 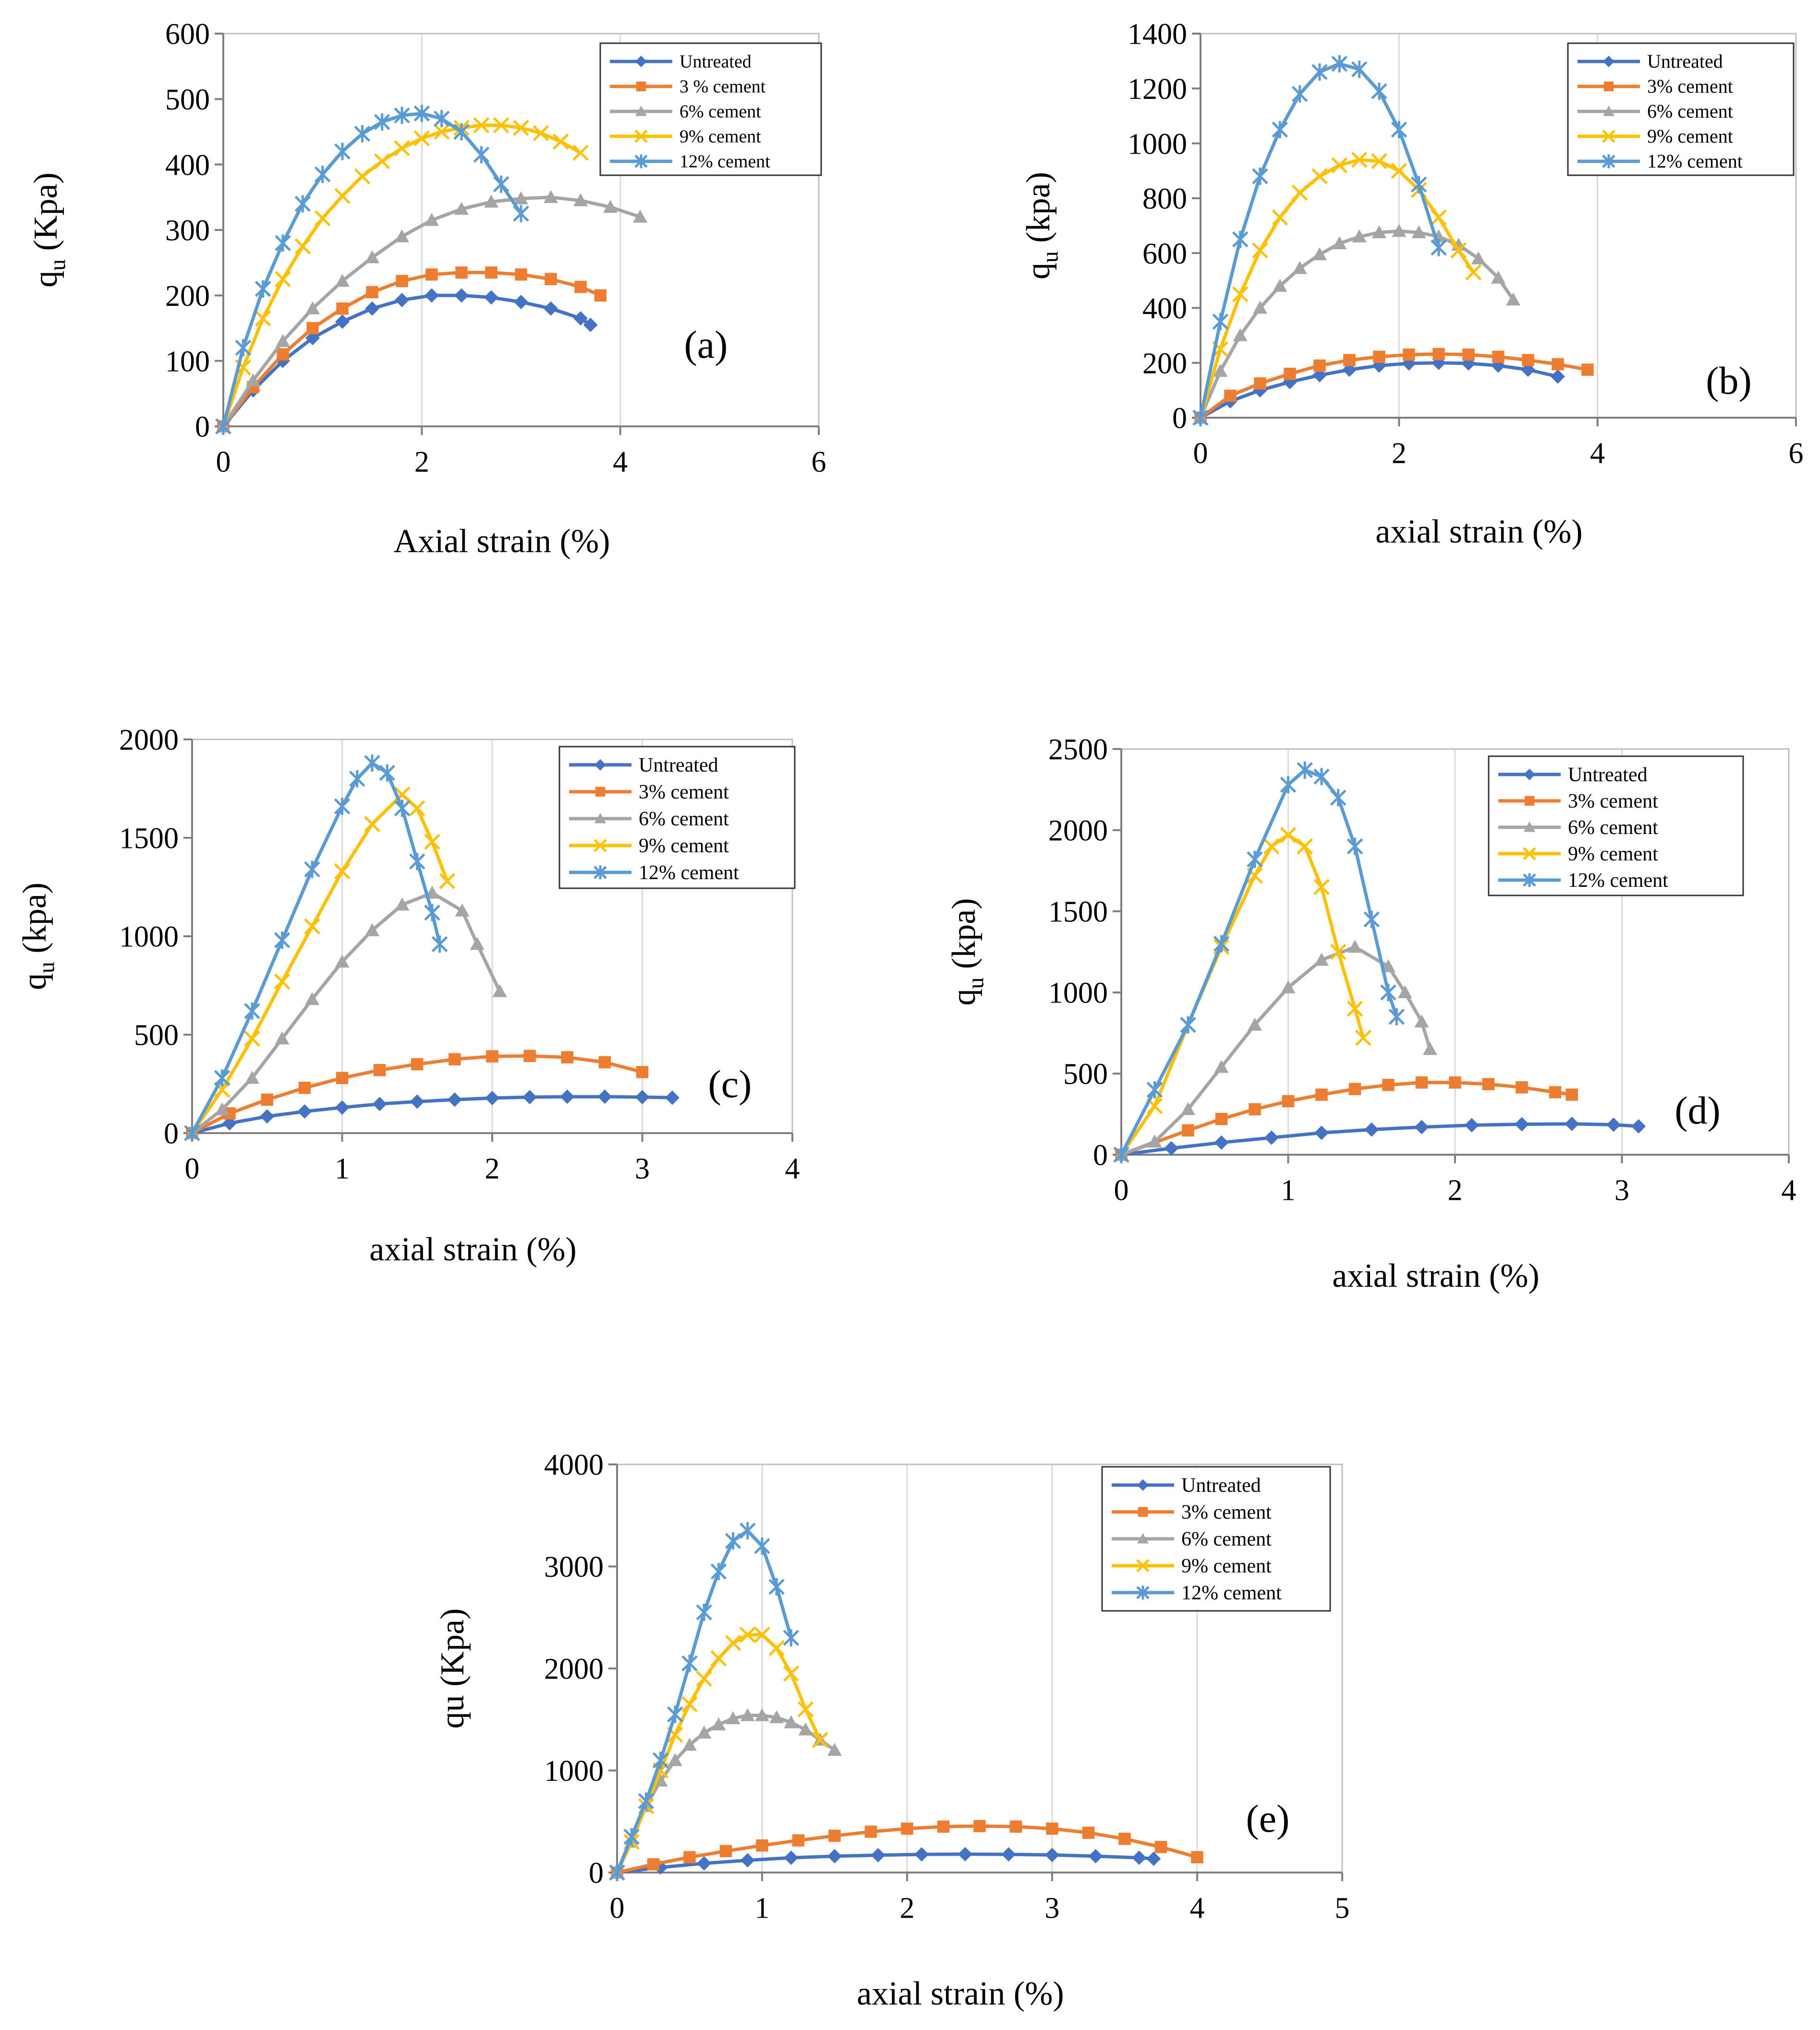 I want to click on series-c12, so click(x=705, y=1702).